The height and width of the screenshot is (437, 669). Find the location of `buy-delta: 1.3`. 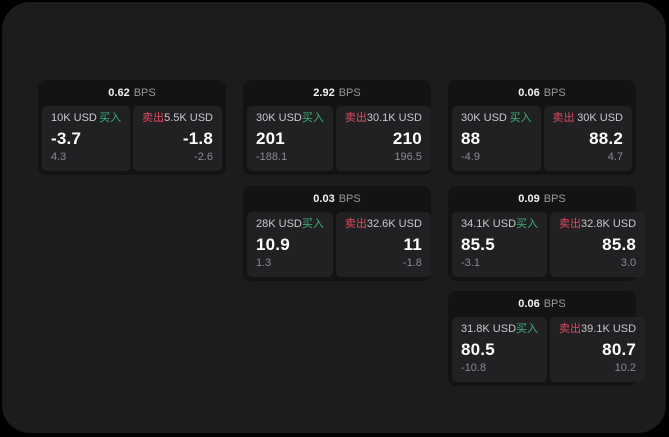

buy-delta: 1.3 is located at coordinates (264, 263).